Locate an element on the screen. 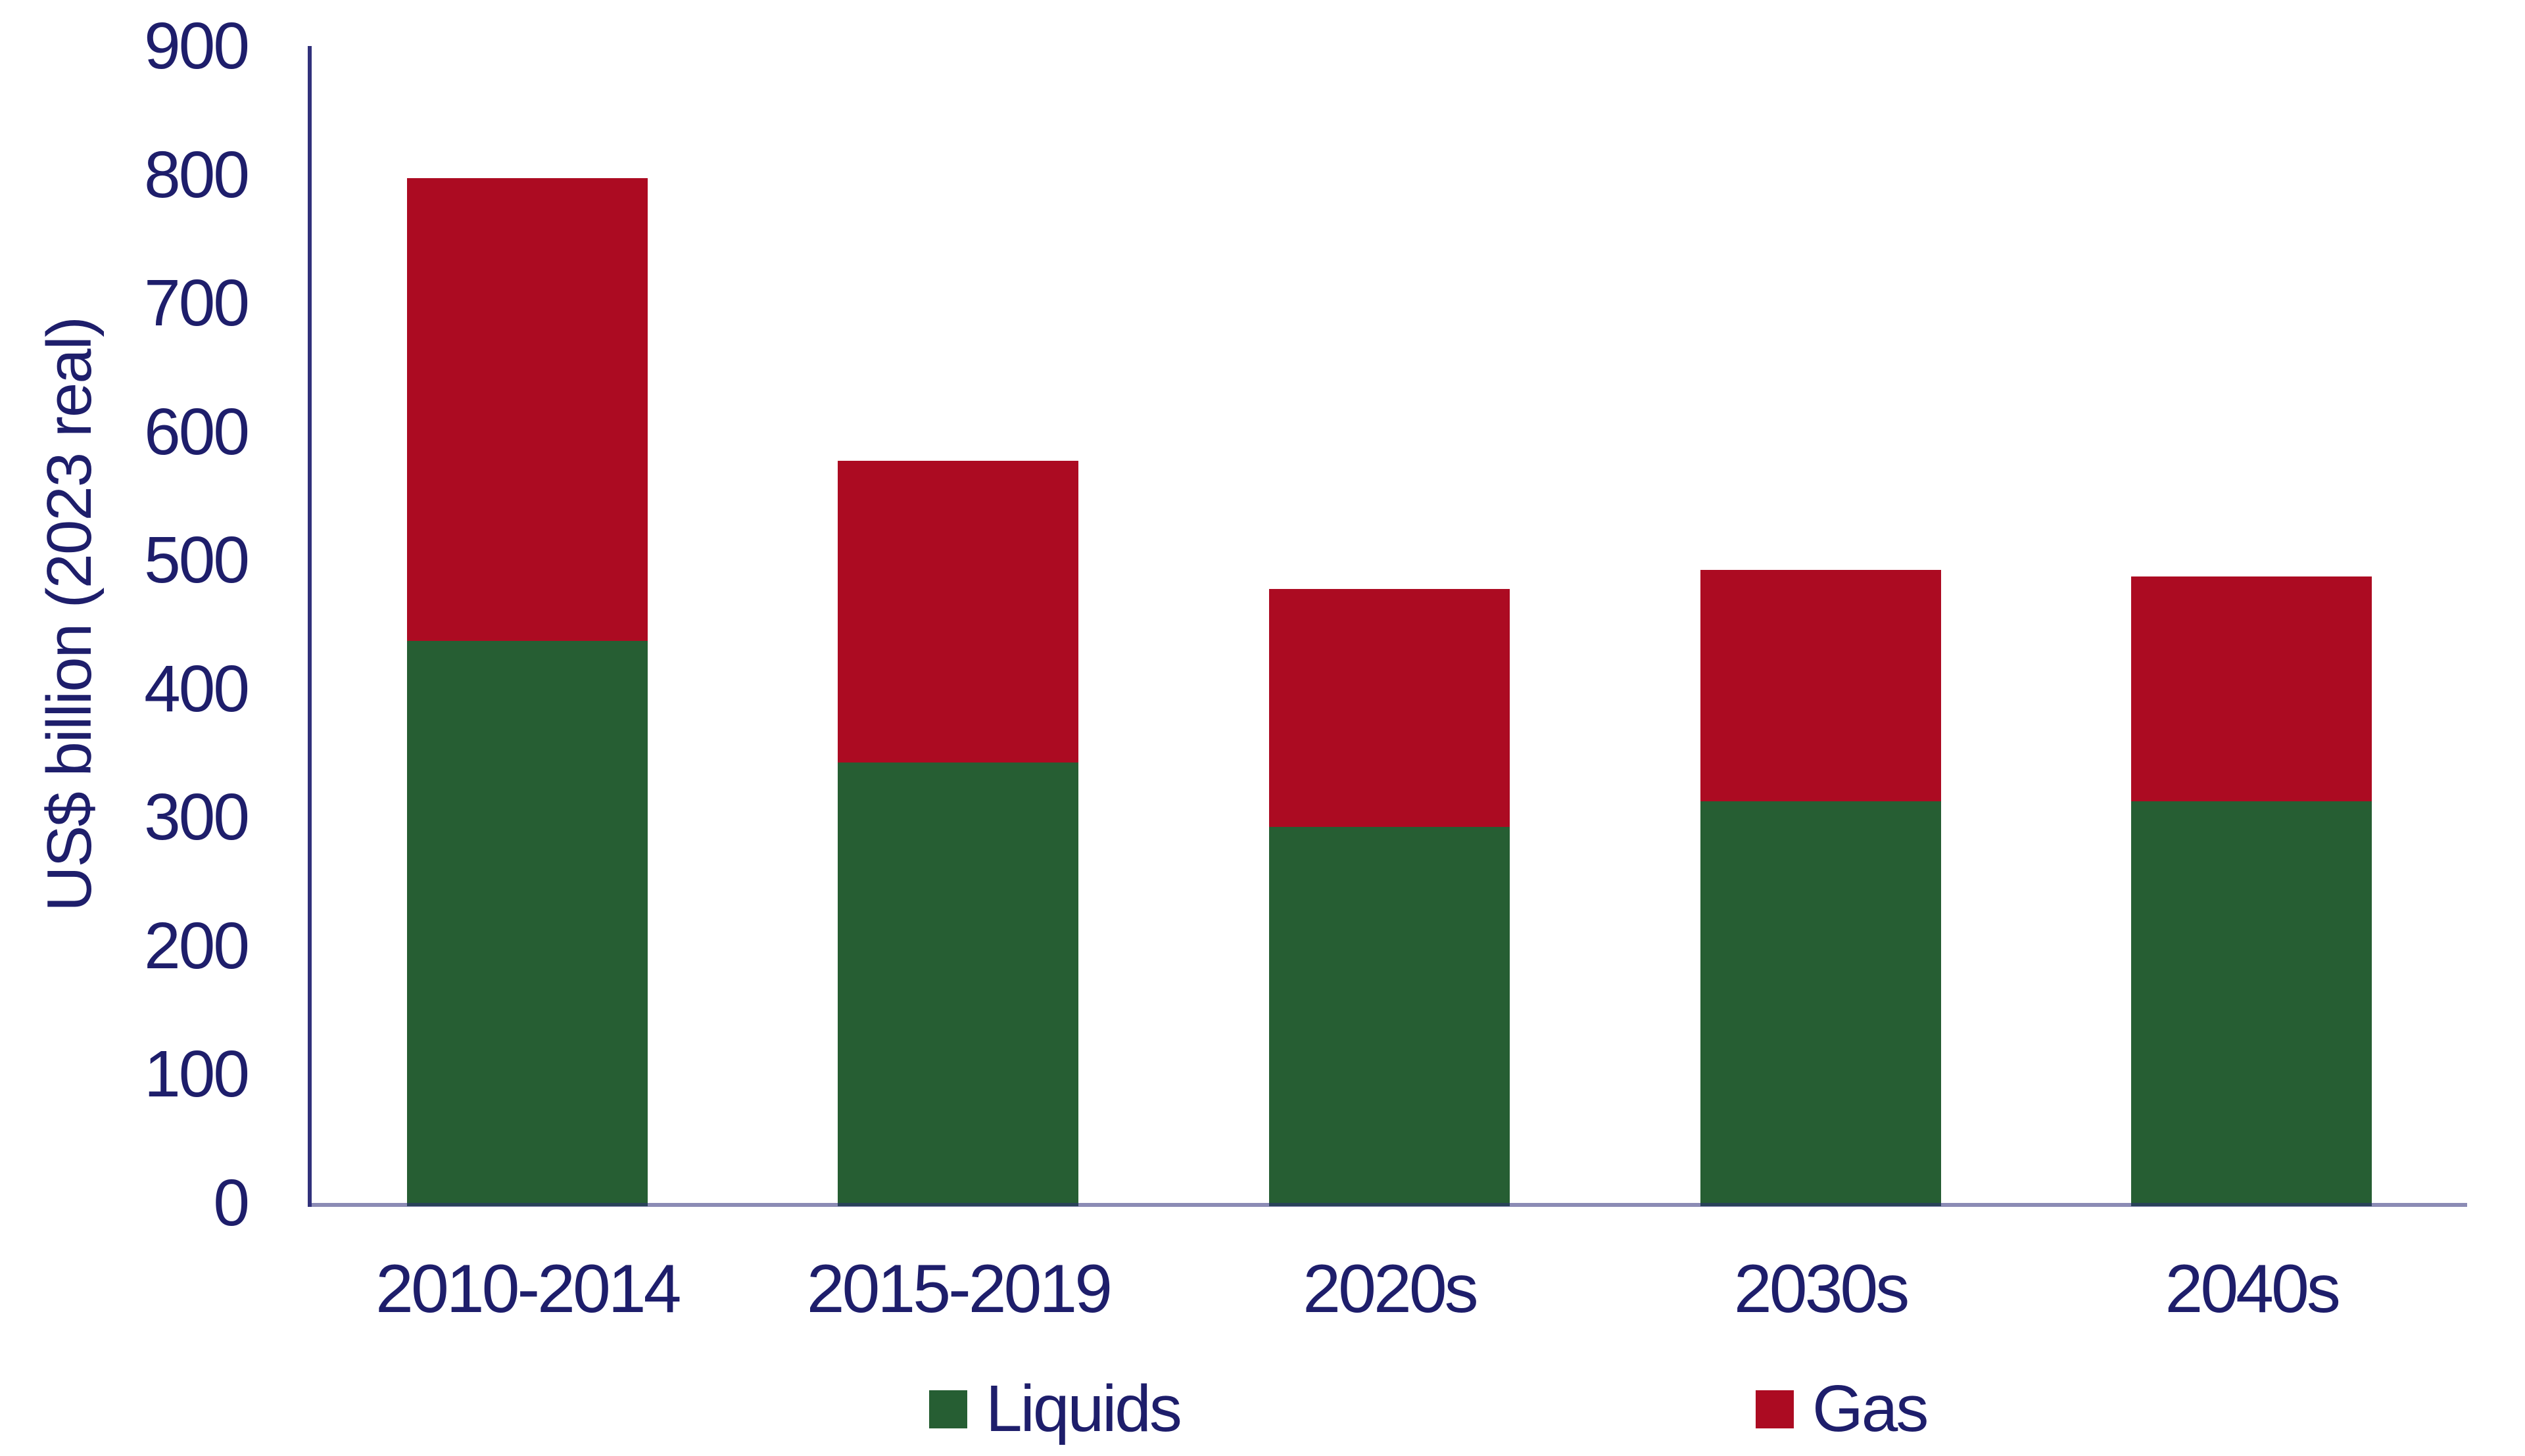 The width and height of the screenshot is (2525, 1456). x-label-2010-2014: 2010-2014 is located at coordinates (528, 1289).